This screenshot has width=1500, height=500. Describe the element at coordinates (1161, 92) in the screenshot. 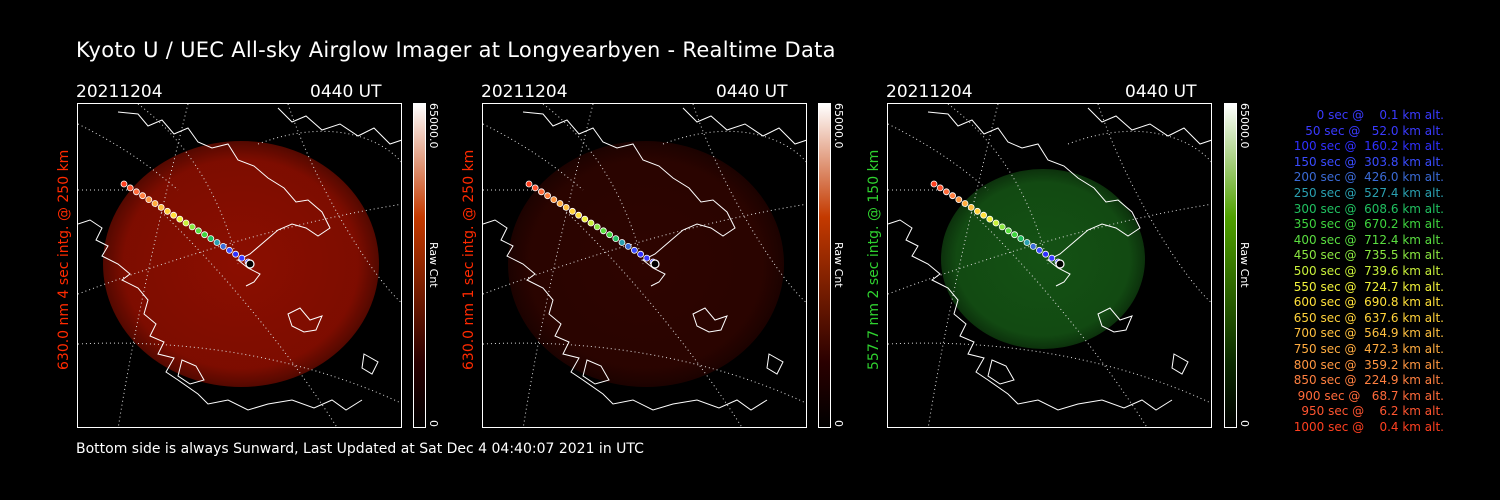

I see `panel-3-time: 0440 UT` at that location.